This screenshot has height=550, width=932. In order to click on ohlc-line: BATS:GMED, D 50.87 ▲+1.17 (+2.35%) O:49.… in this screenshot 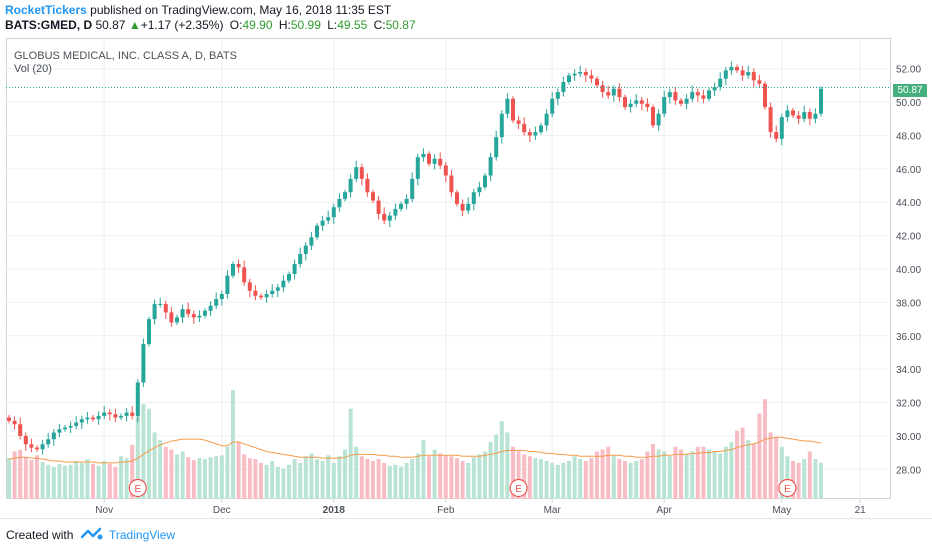, I will do `click(210, 25)`.